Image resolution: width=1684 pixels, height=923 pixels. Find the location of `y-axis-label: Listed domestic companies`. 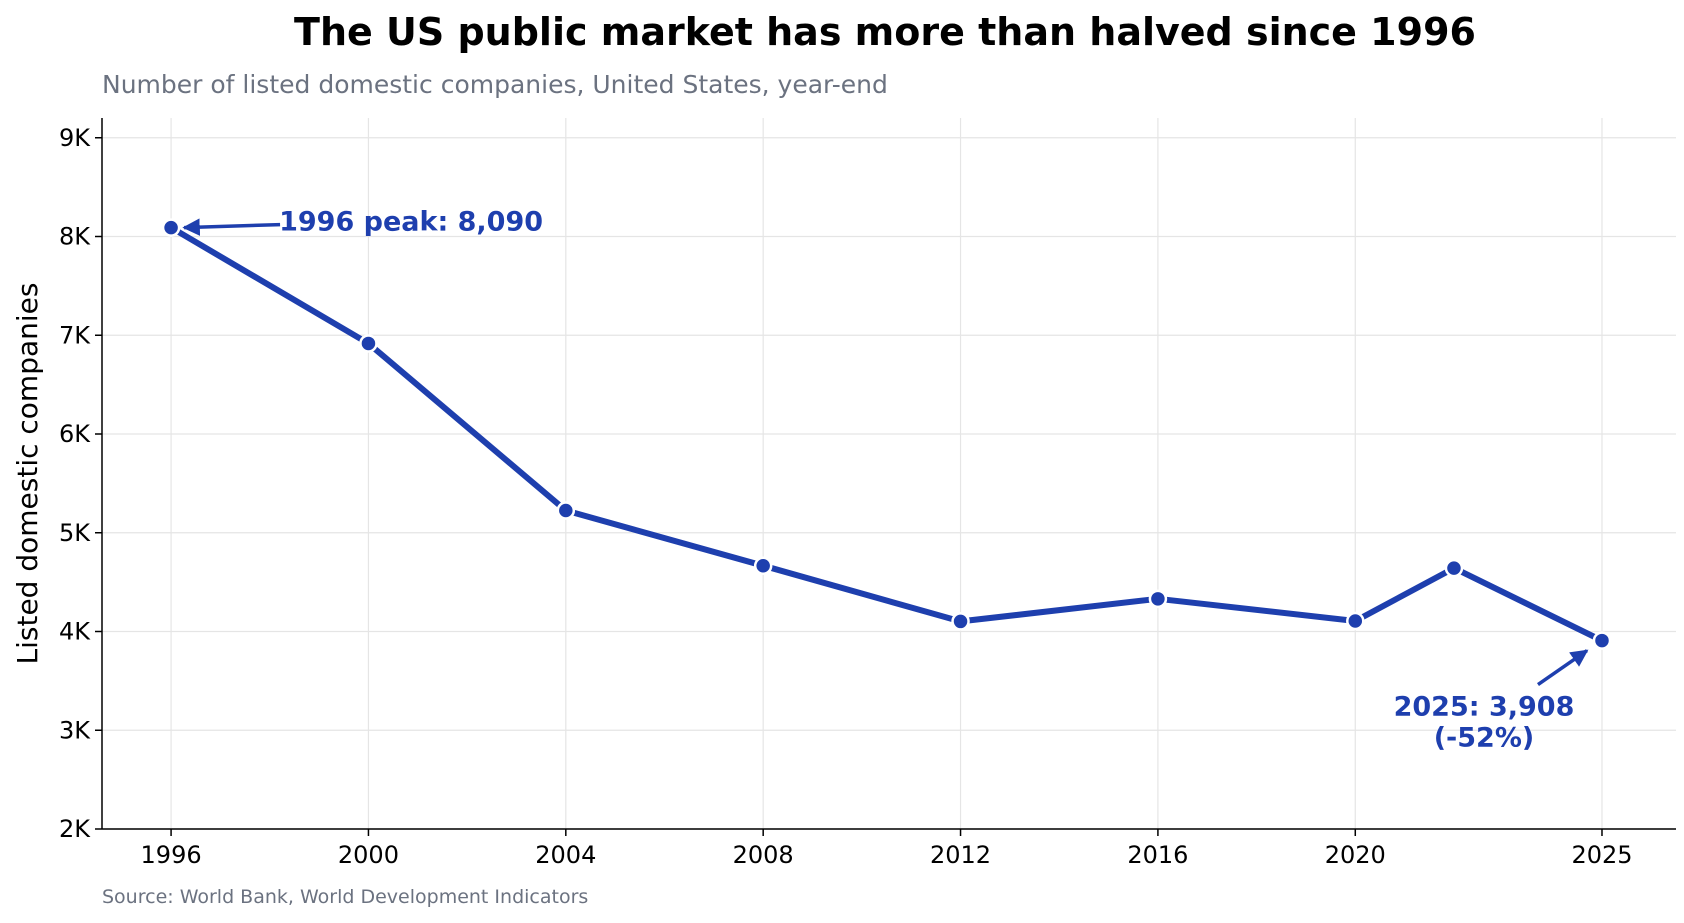

y-axis-label: Listed domestic companies is located at coordinates (27, 474).